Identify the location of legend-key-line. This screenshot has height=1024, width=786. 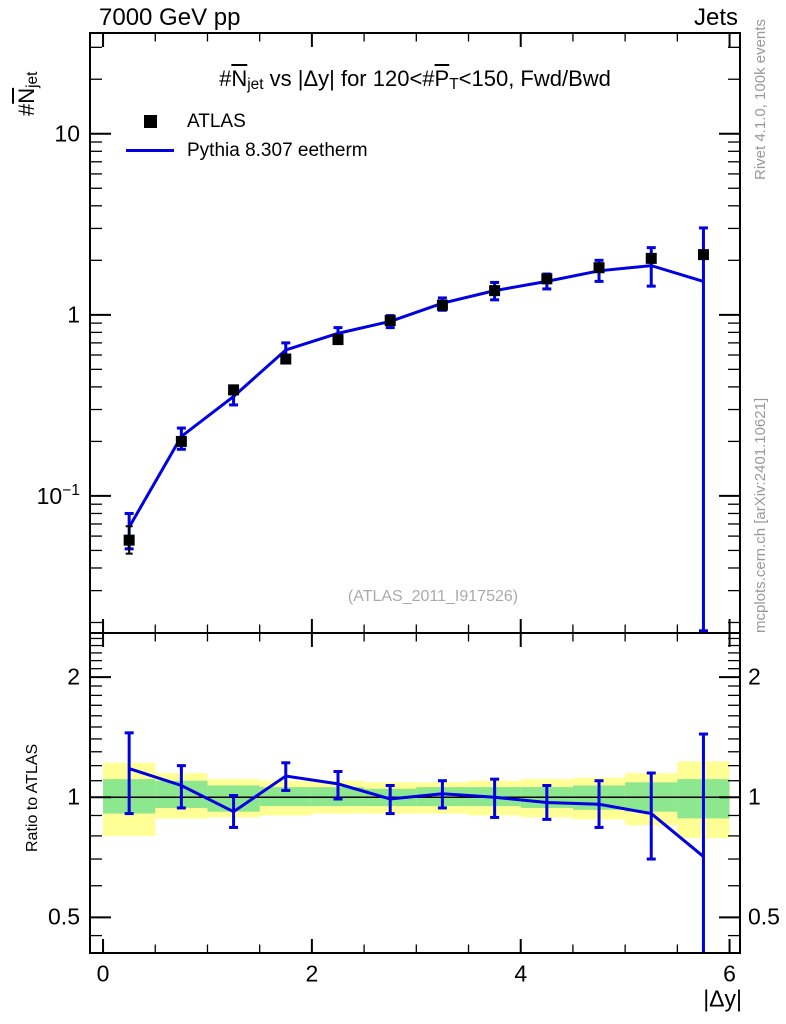
(150, 150).